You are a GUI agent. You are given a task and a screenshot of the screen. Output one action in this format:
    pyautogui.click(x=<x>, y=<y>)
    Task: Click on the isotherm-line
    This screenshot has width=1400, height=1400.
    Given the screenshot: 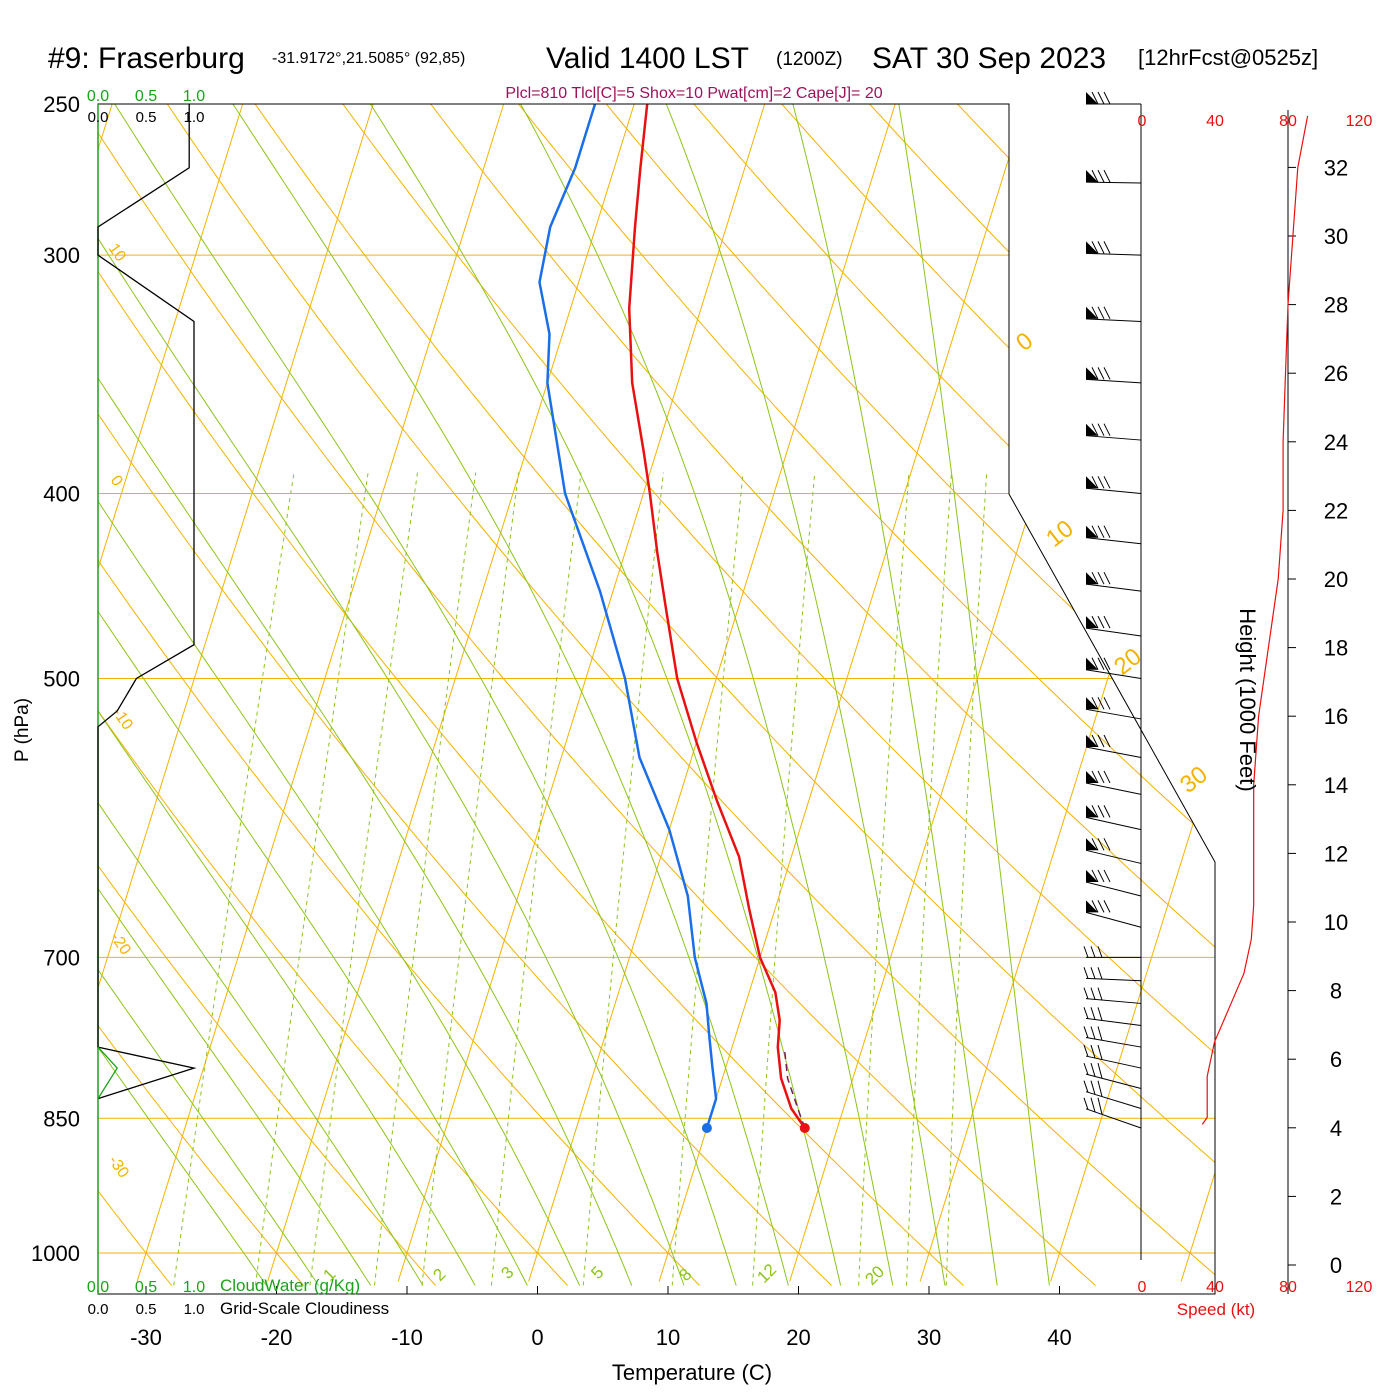 What is the action you would take?
    pyautogui.click(x=173, y=693)
    